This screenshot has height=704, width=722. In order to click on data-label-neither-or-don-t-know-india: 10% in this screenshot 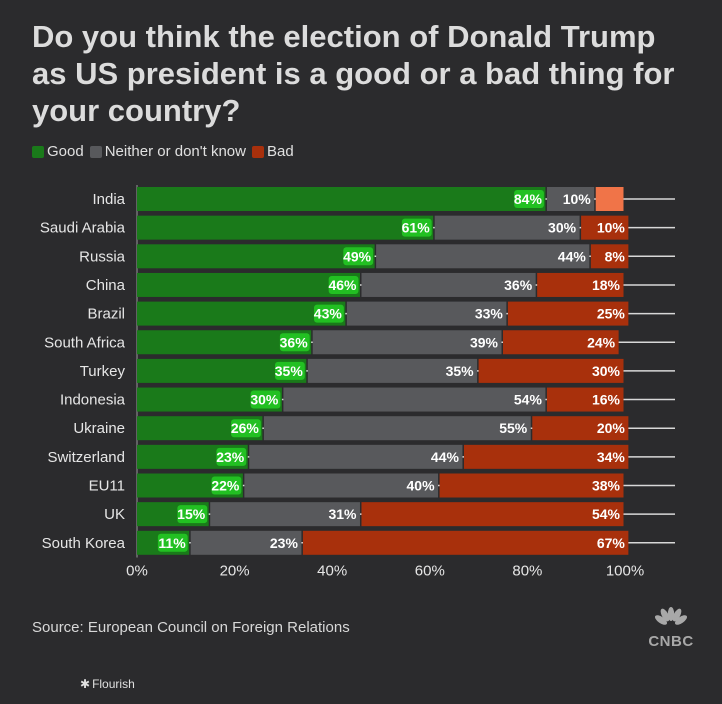, I will do `click(577, 199)`.